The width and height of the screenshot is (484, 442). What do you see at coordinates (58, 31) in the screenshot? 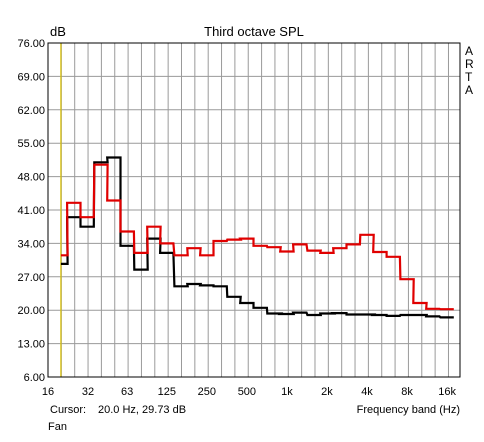
I see `y-axis-label: dB` at bounding box center [58, 31].